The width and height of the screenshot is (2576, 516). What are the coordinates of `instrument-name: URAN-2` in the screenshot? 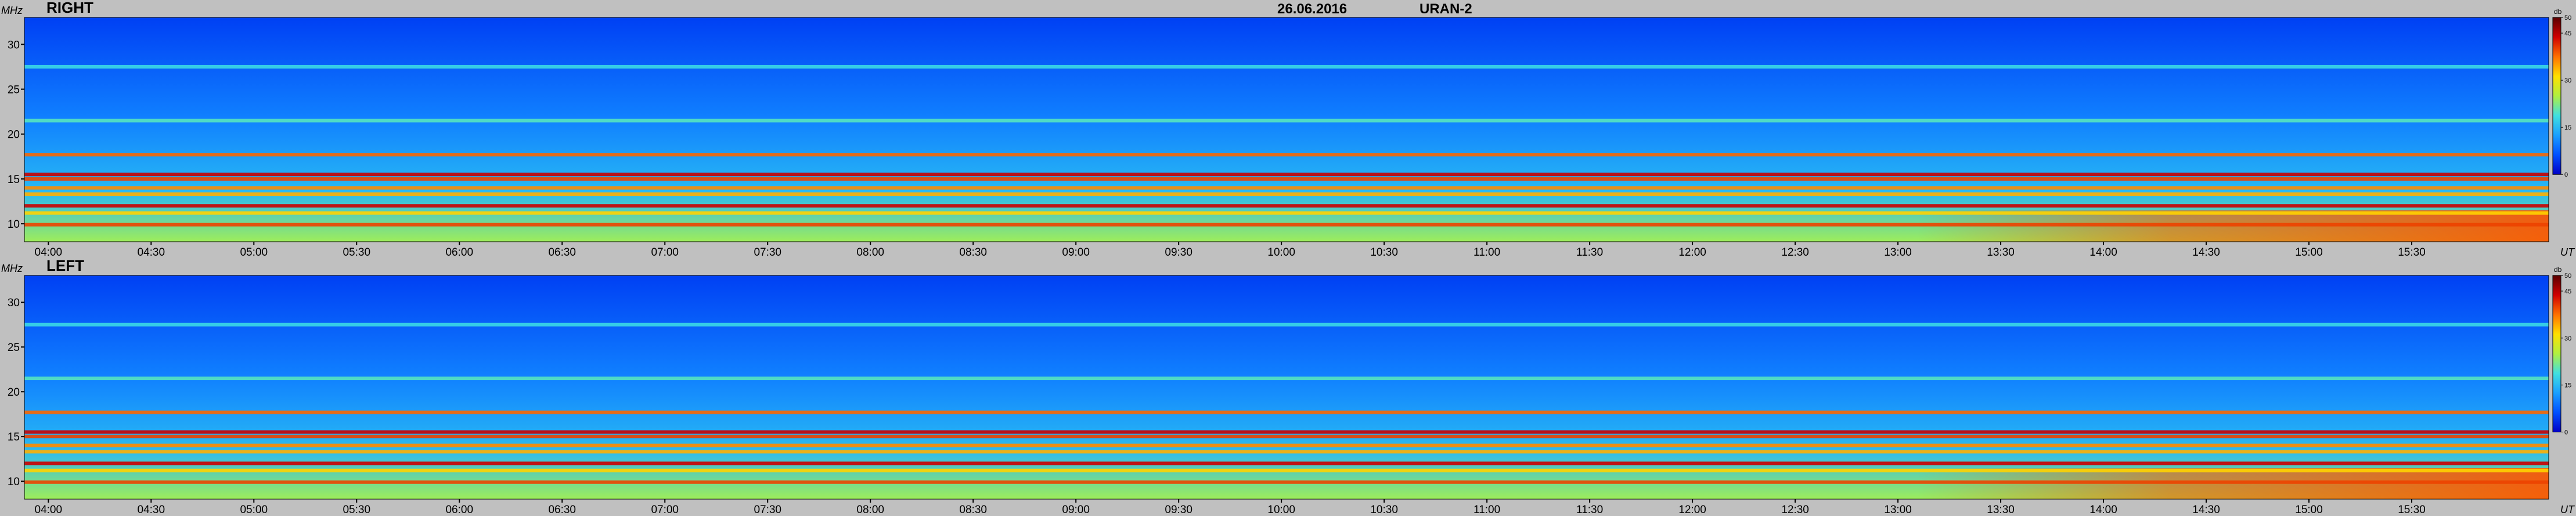 It's located at (1445, 9).